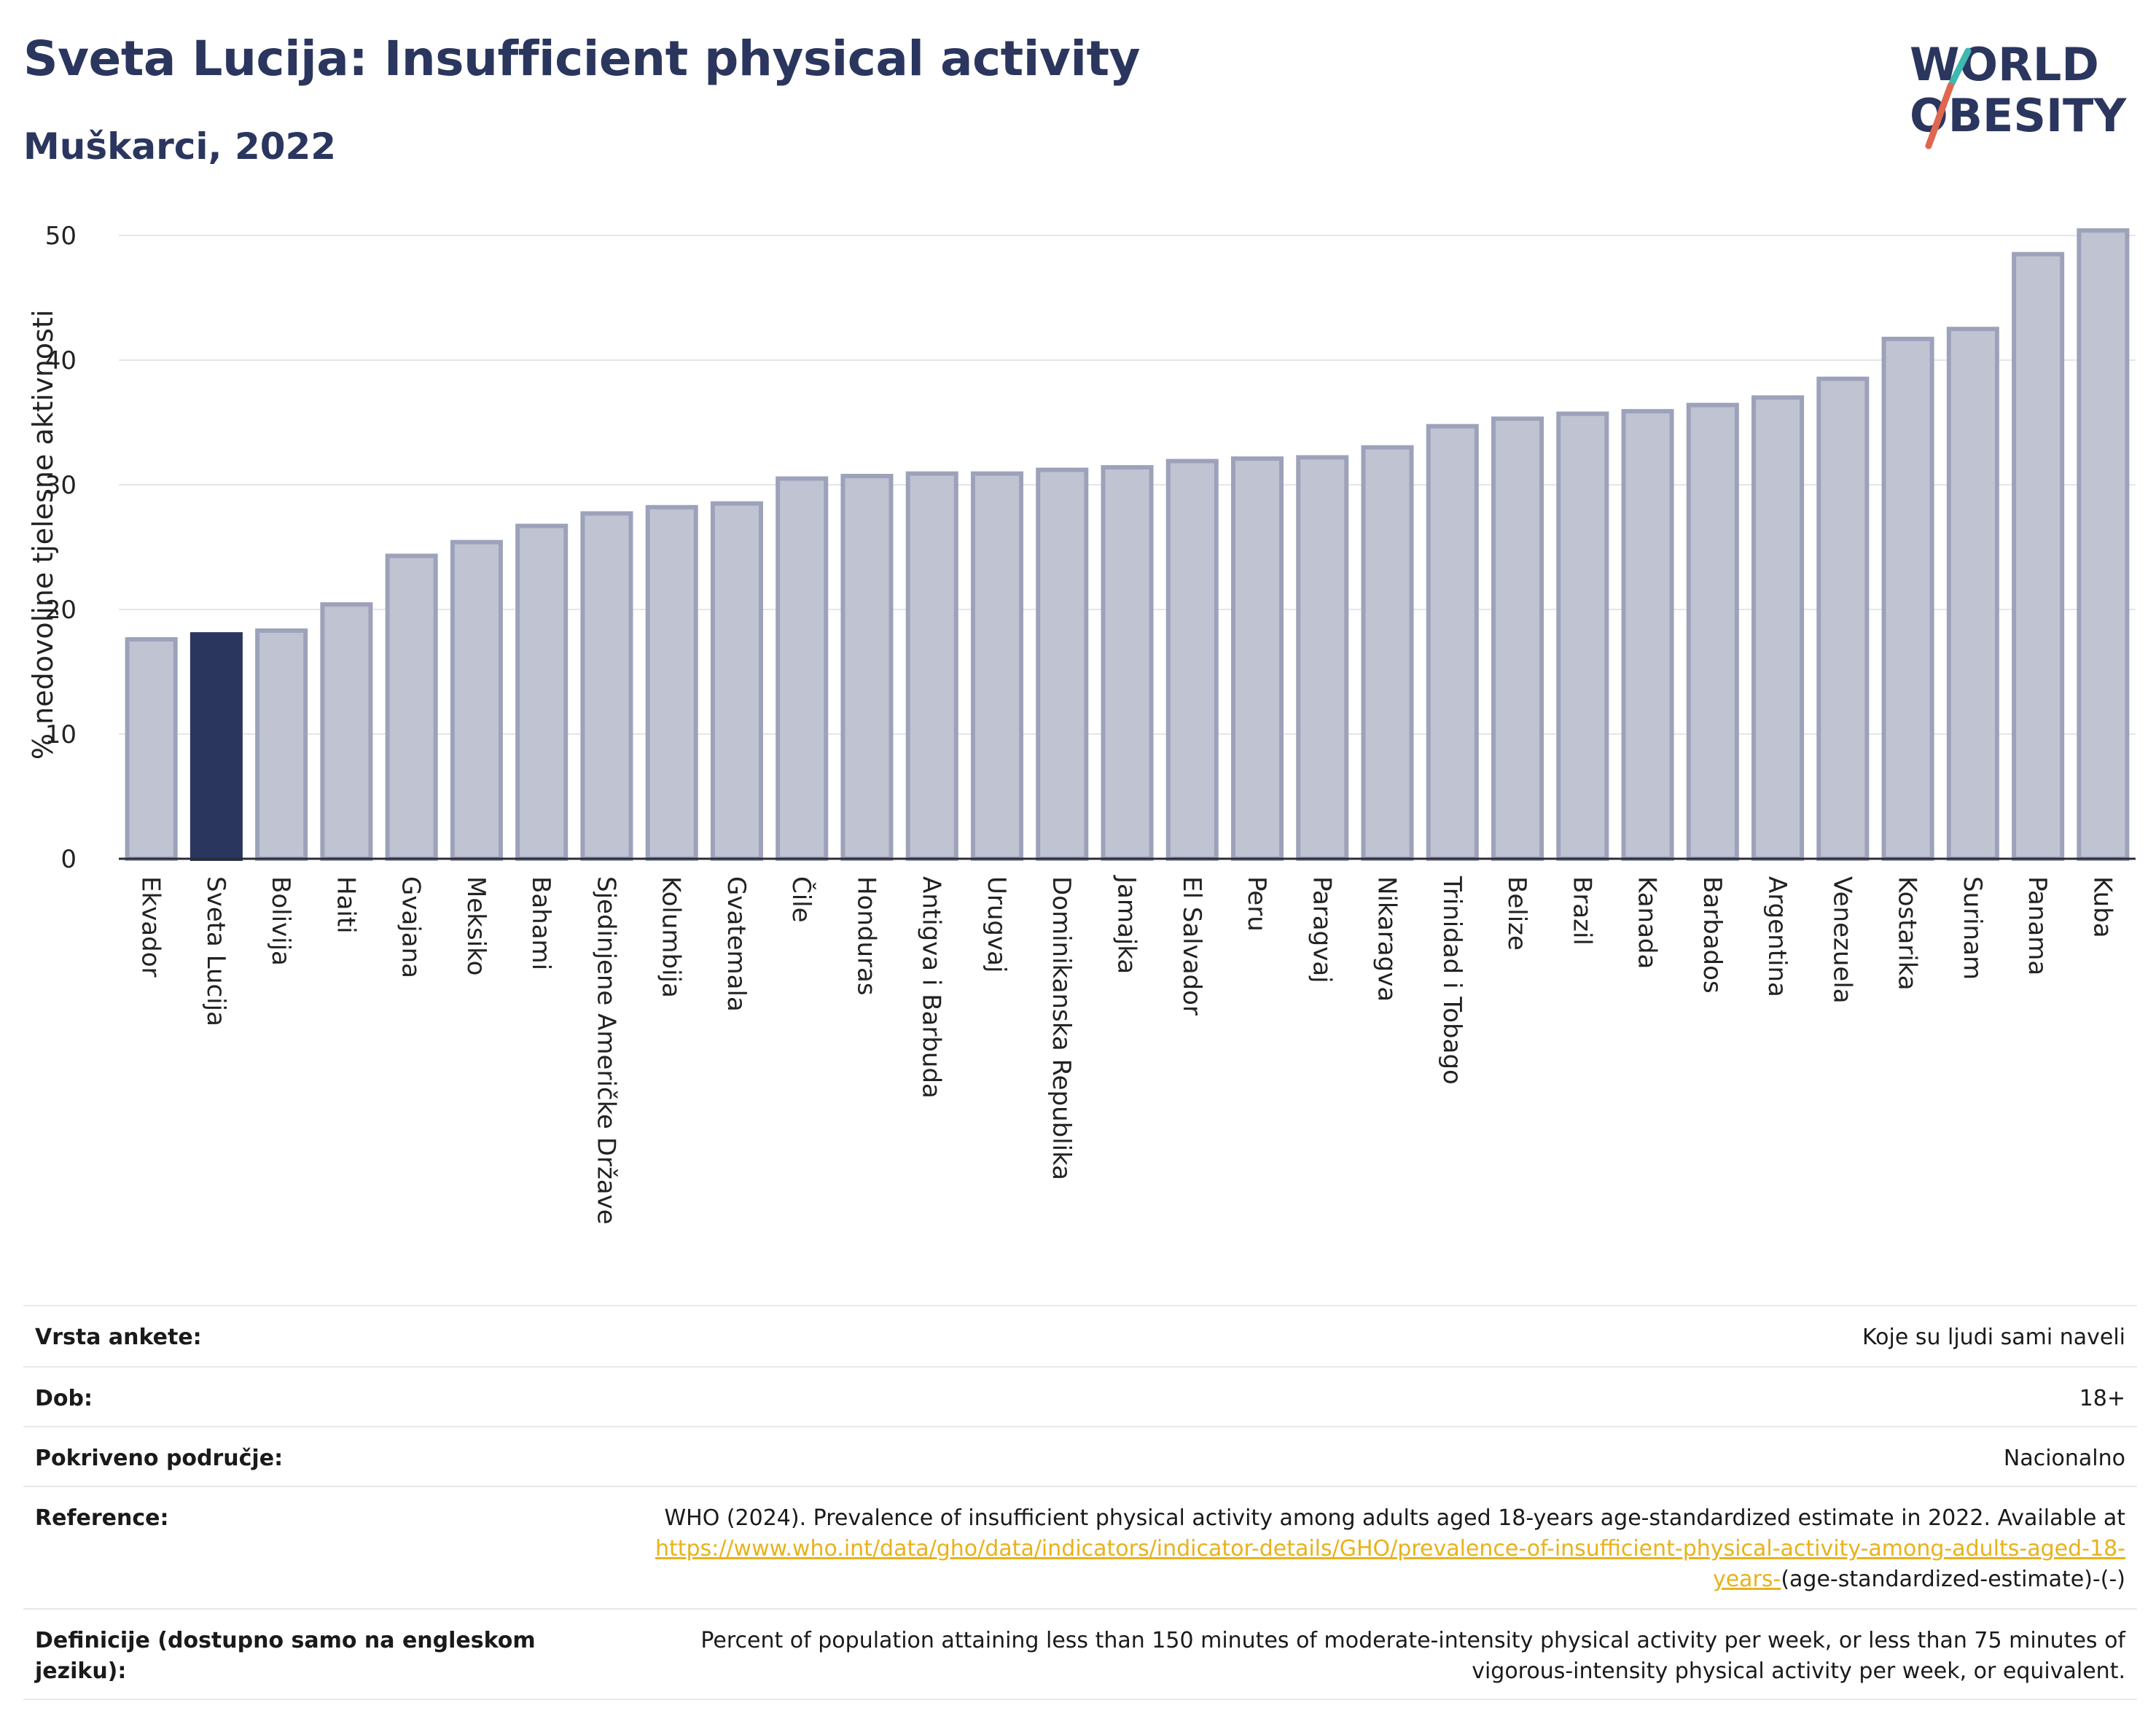  I want to click on y-tick-label: 30, so click(61, 485).